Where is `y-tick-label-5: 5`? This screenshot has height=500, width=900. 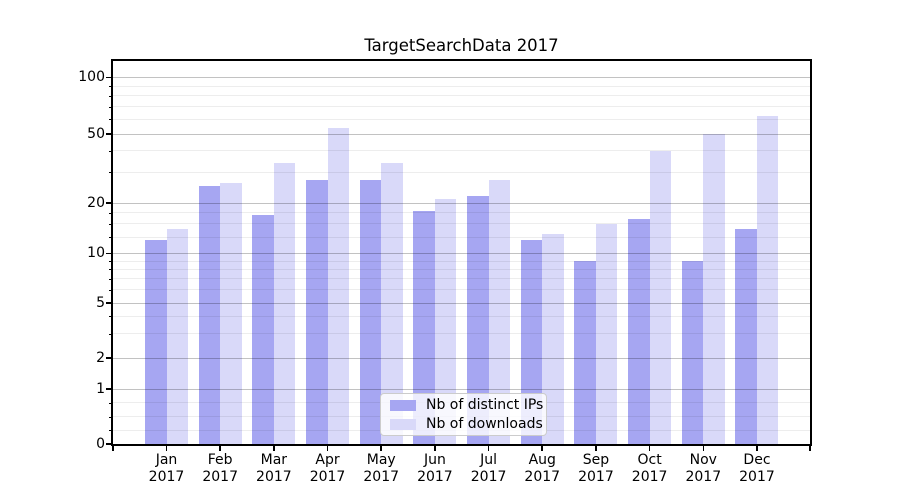
y-tick-label-5: 5 is located at coordinates (100, 302).